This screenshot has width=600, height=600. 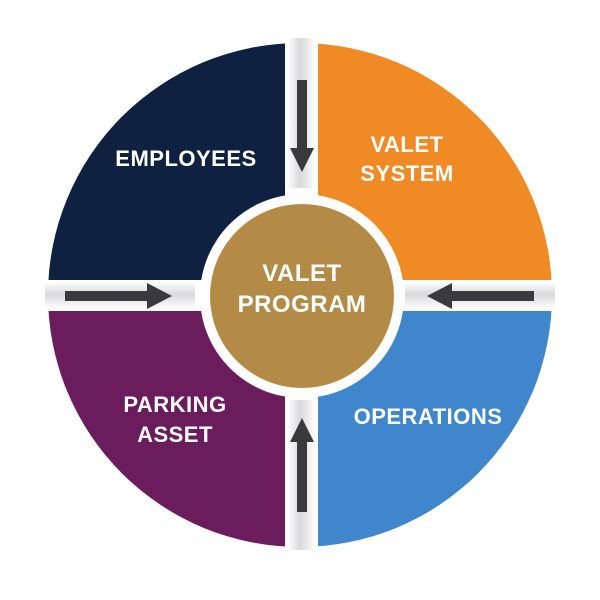 I want to click on center-label-line2: PROGRAM, so click(x=302, y=304).